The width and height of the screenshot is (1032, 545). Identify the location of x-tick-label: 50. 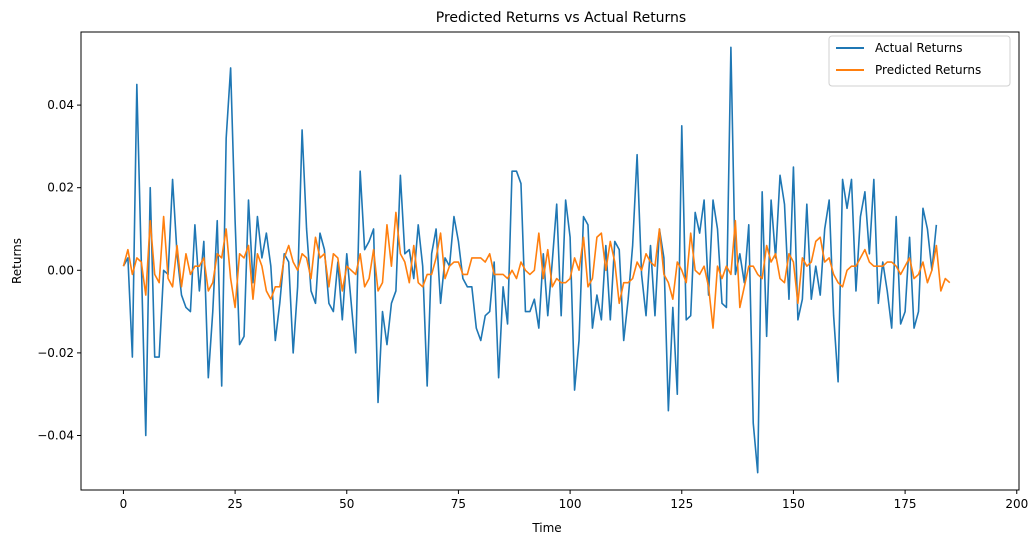
(346, 504).